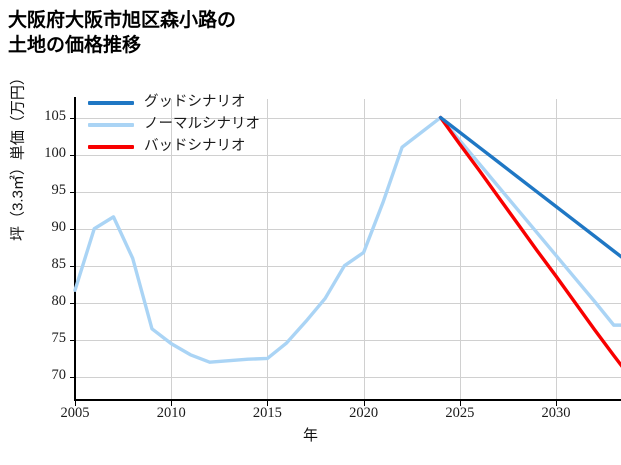 This screenshot has height=465, width=621. I want to click on y-tick-label: 70, so click(59, 375).